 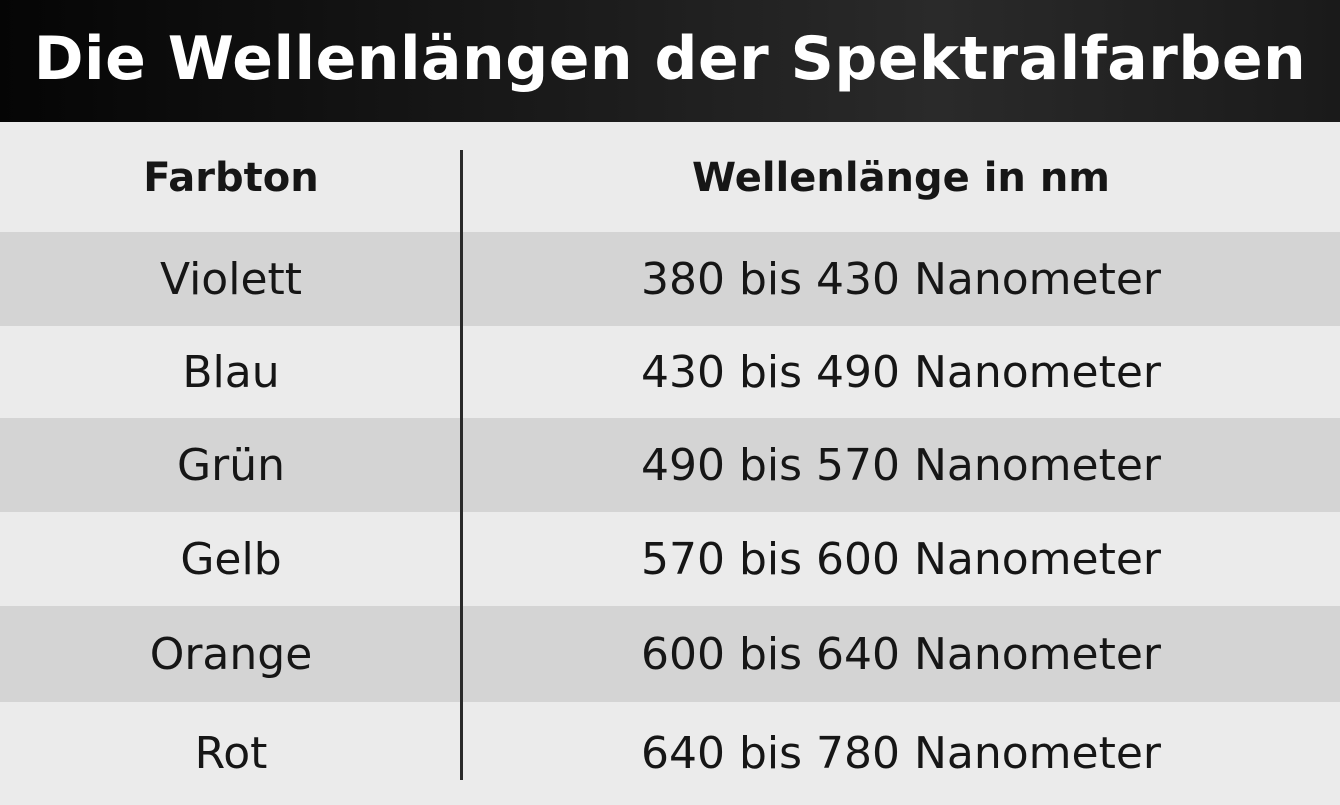 I want to click on table-cell-farbton: Violett, so click(x=231, y=279).